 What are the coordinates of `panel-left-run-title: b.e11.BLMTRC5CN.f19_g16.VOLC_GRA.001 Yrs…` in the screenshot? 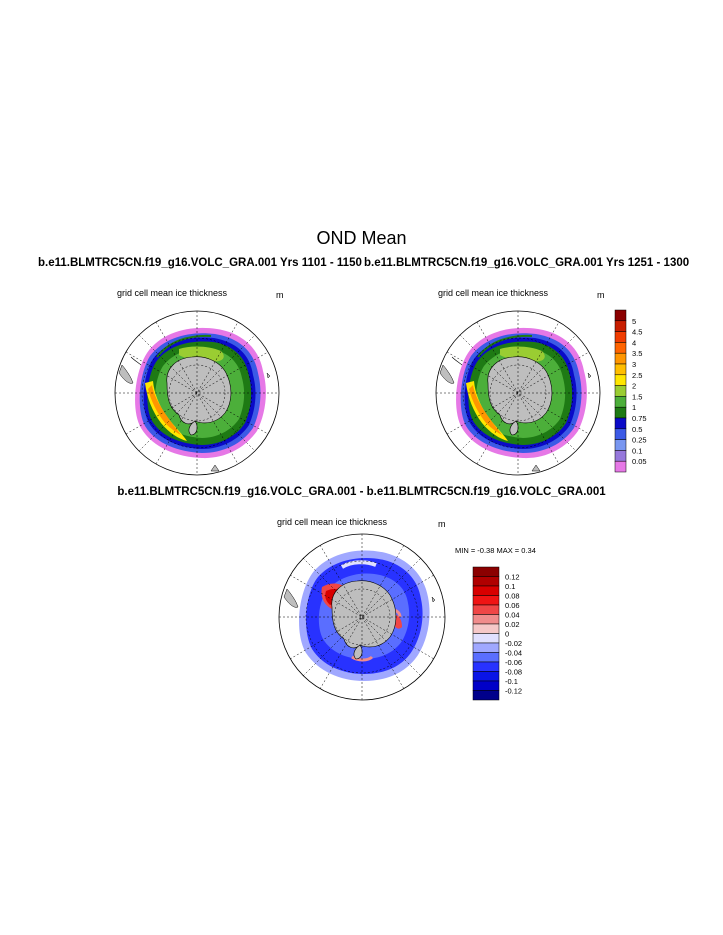 It's located at (200, 263).